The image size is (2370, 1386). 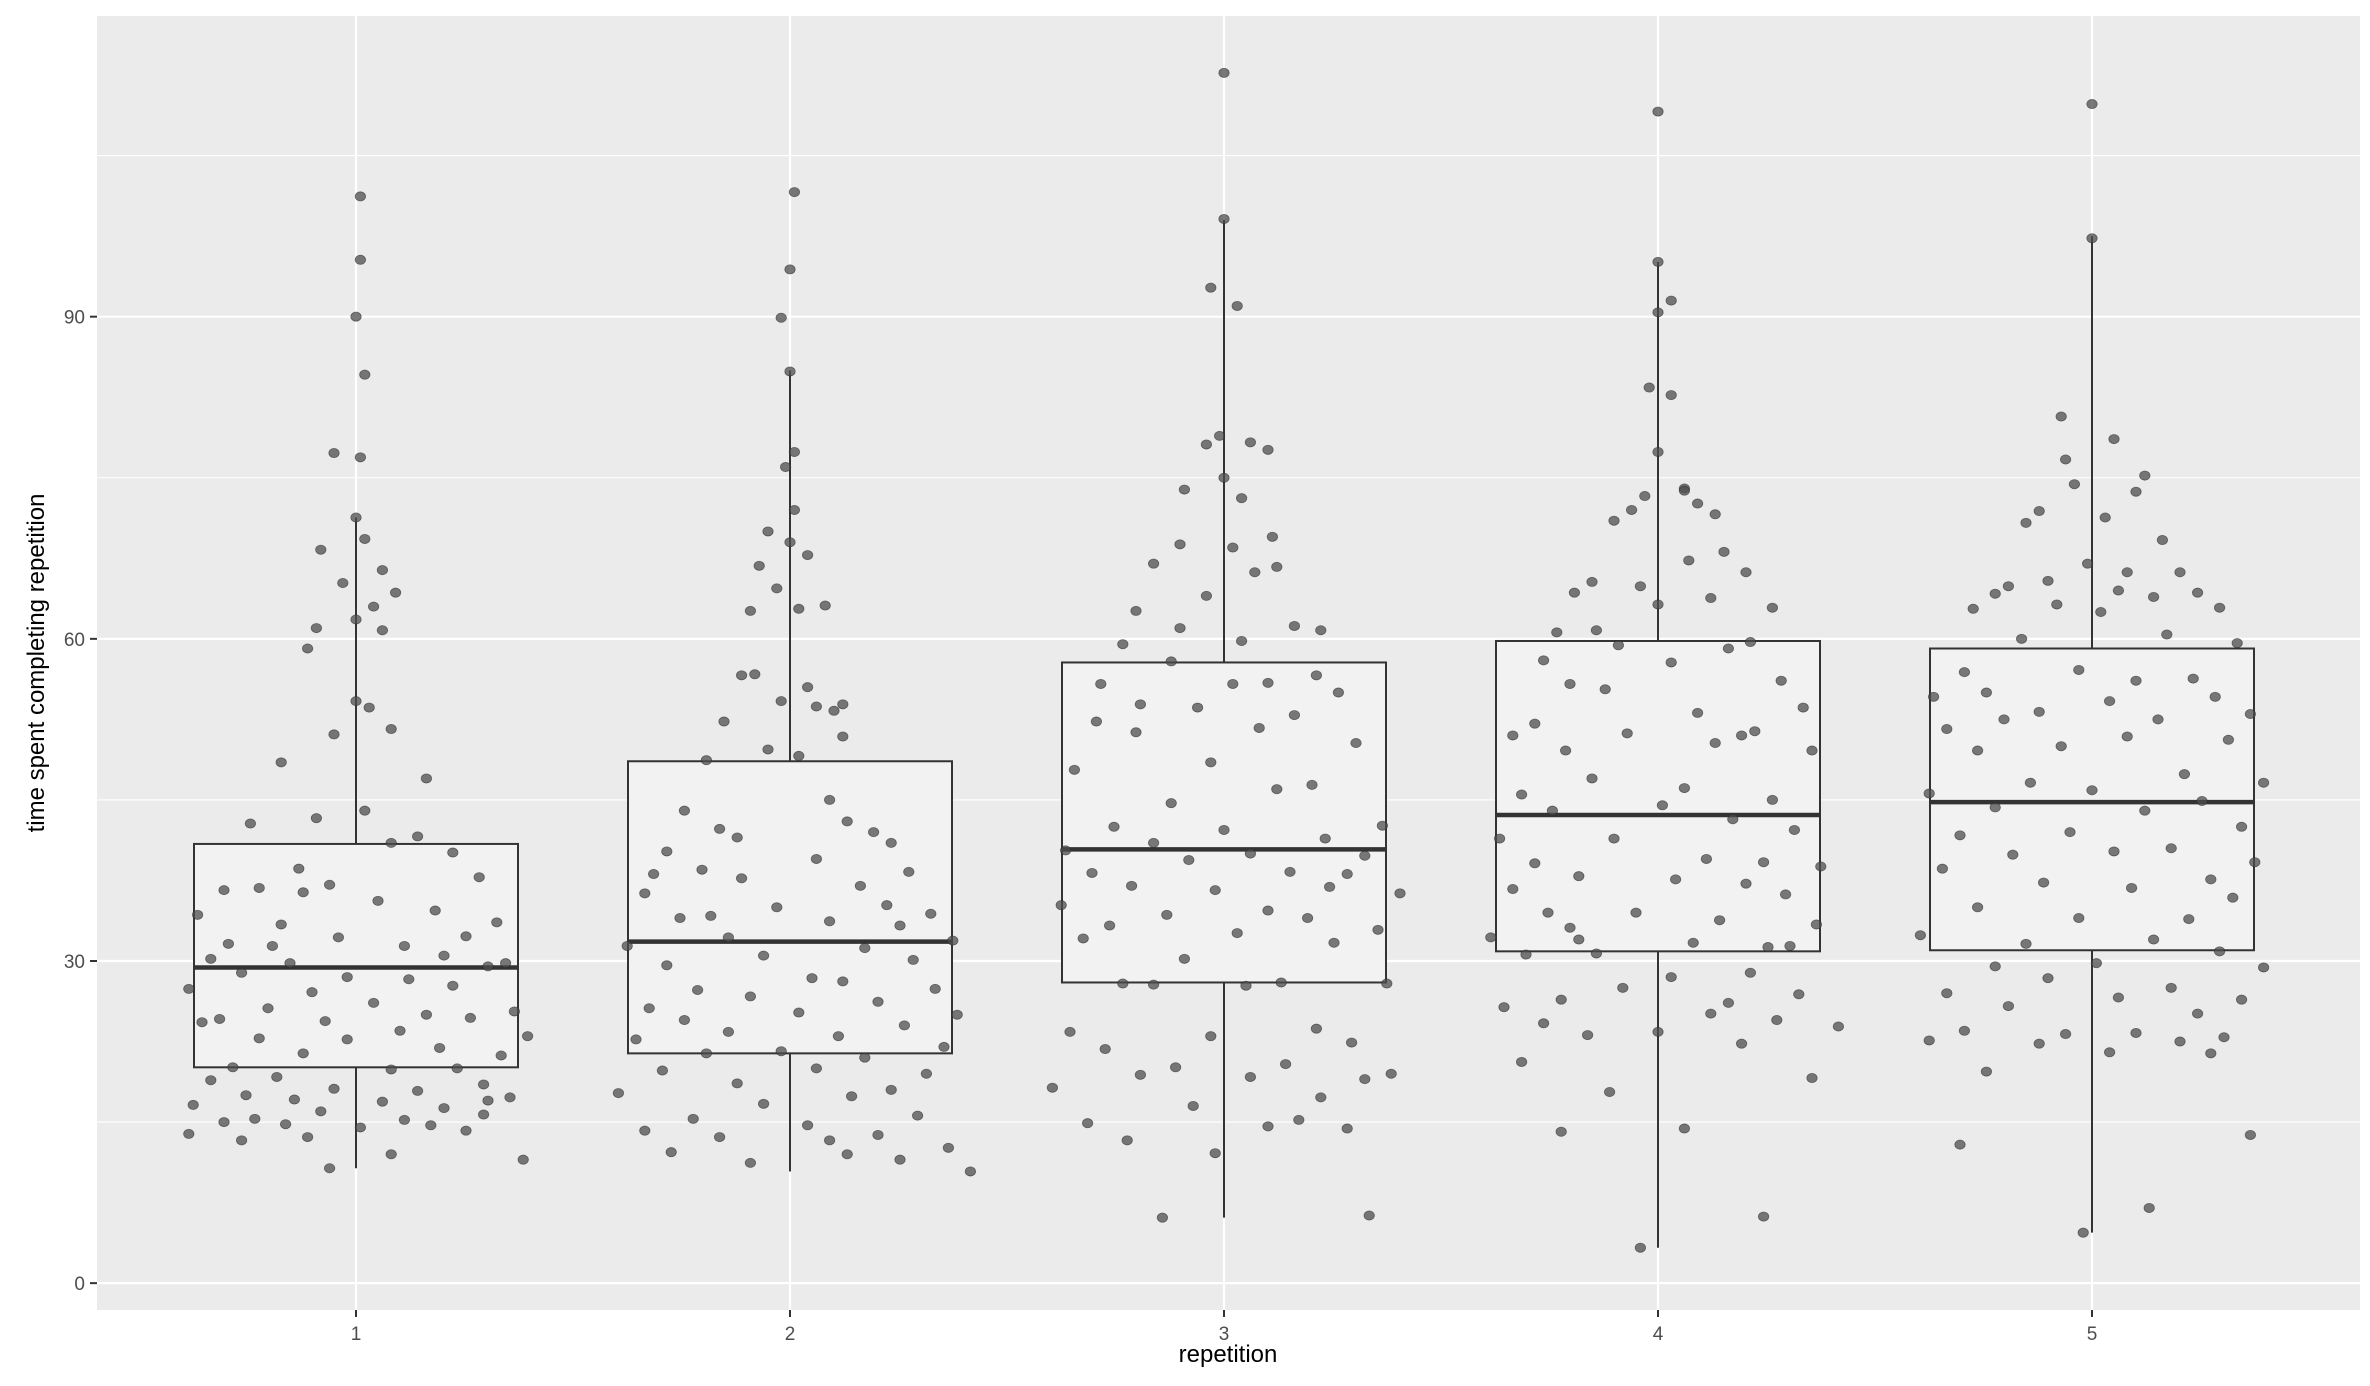 I want to click on x-axis-title: repetition, so click(x=1228, y=1354).